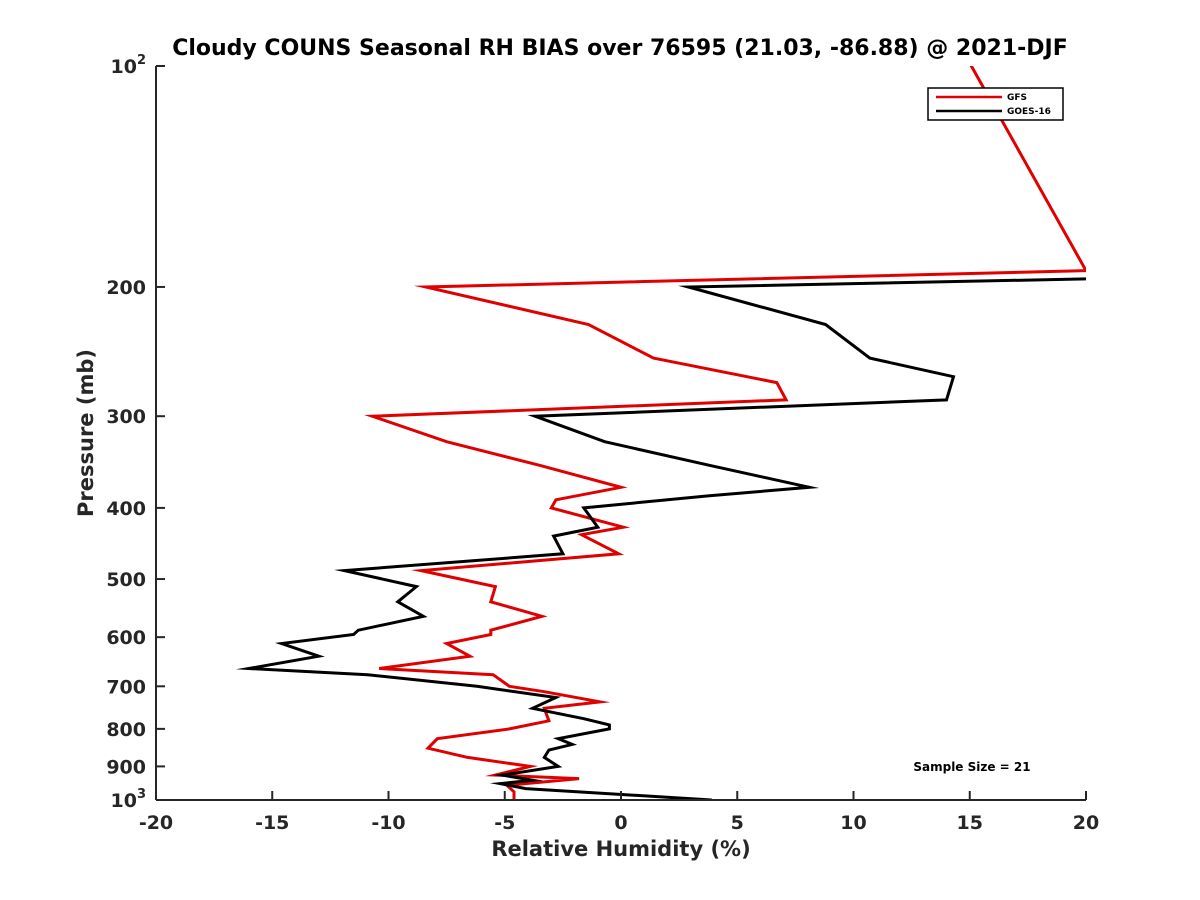 This screenshot has width=1200, height=900. Describe the element at coordinates (1029, 112) in the screenshot. I see `legend-label-goes16: GOES-16` at that location.